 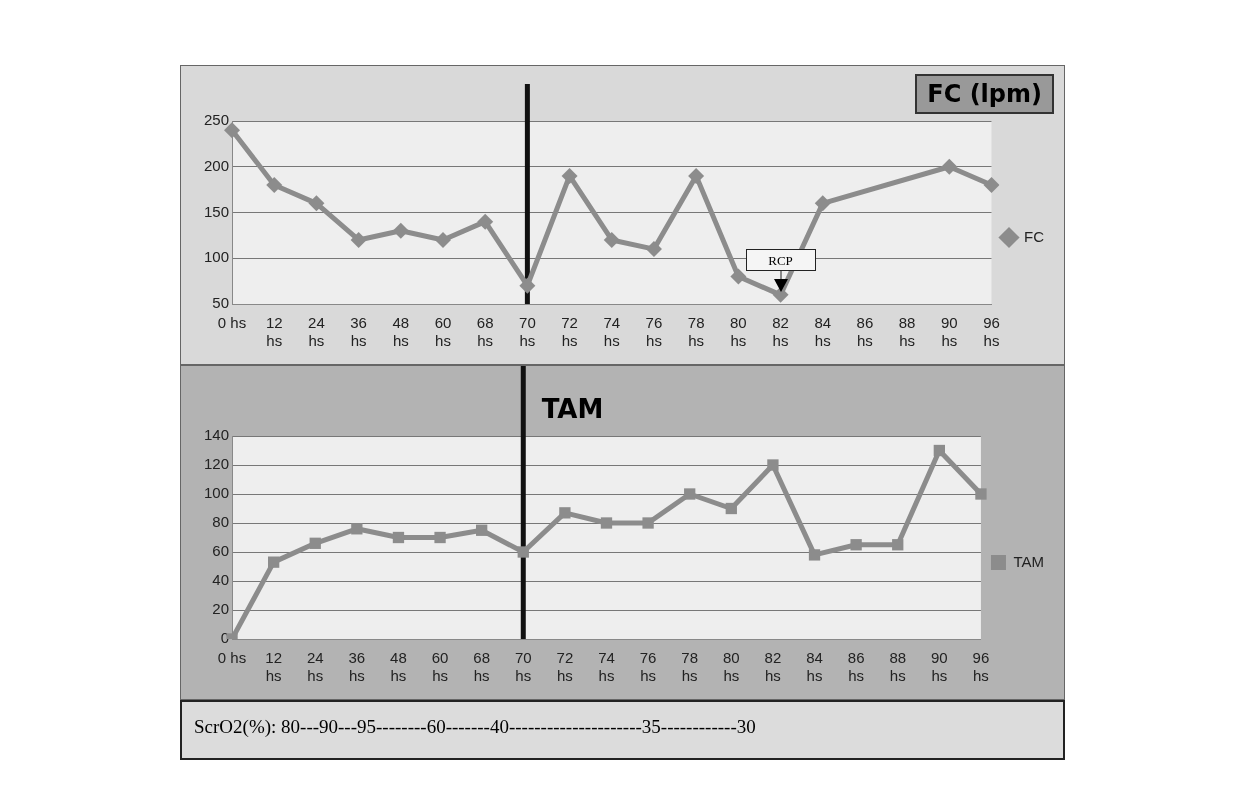 I want to click on y-tick-label: 60, so click(x=221, y=551).